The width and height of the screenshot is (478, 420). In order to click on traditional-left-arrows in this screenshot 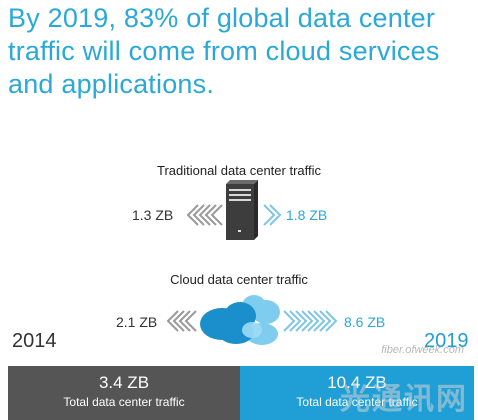, I will do `click(204, 215)`.